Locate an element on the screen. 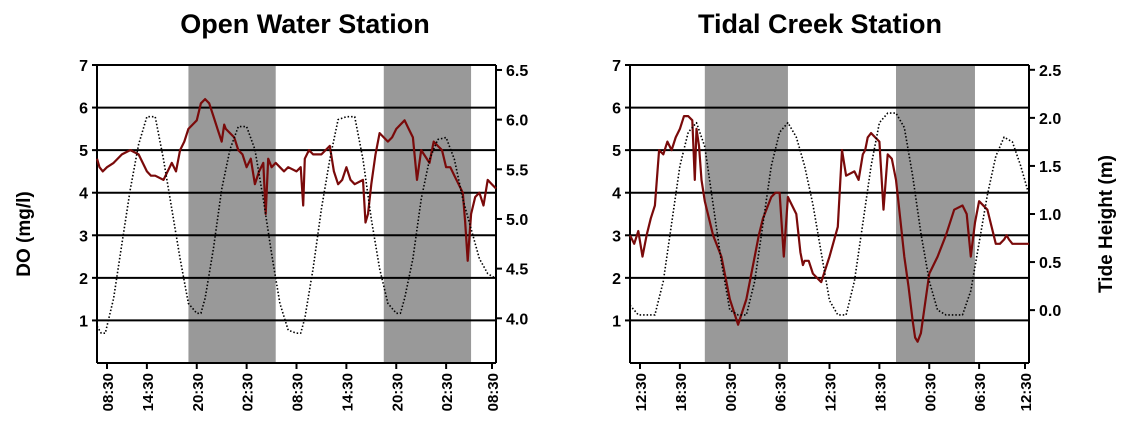 This screenshot has width=1127, height=434. y2-tick-label: 1.5 is located at coordinates (1050, 167).